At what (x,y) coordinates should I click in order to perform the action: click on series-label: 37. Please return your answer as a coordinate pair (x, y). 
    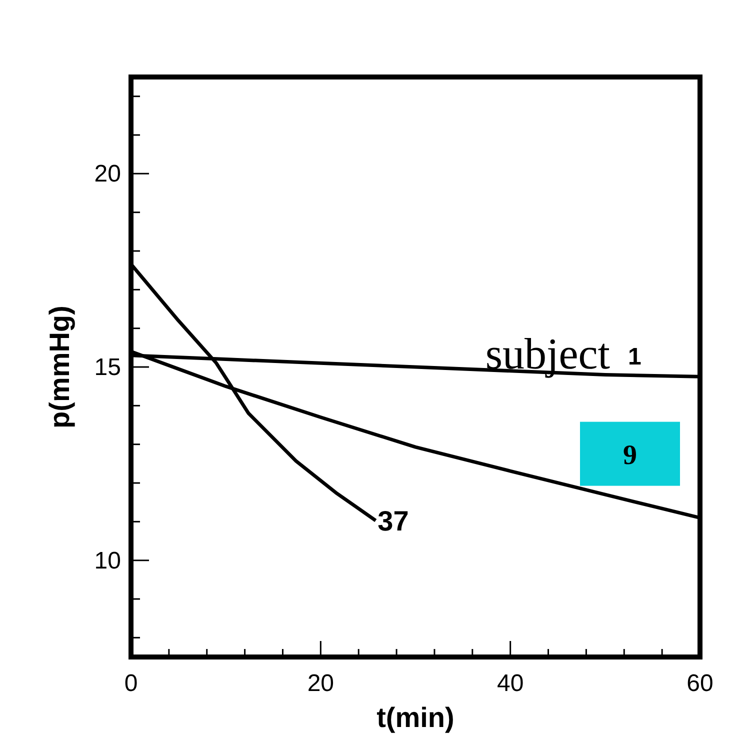
    Looking at the image, I should click on (393, 521).